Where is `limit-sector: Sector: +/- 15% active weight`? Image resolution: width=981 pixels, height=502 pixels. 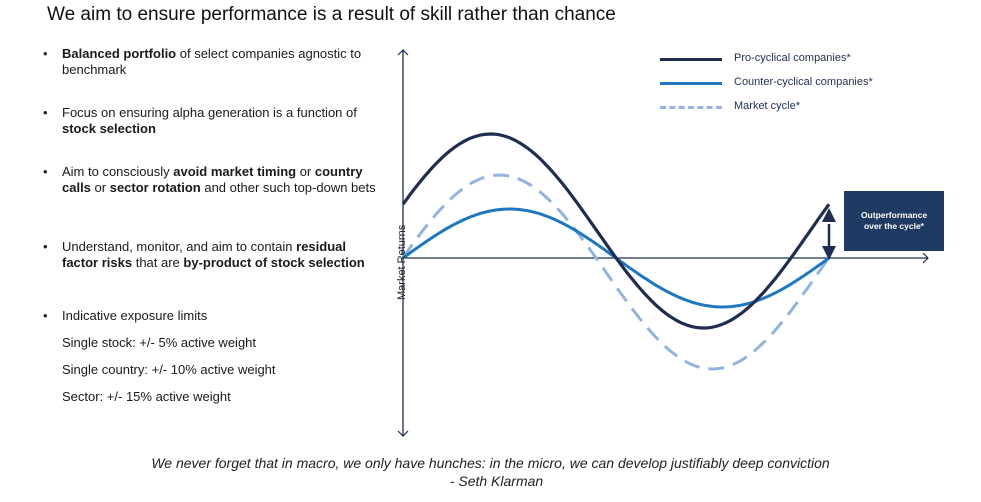
limit-sector: Sector: +/- 15% active weight is located at coordinates (146, 396).